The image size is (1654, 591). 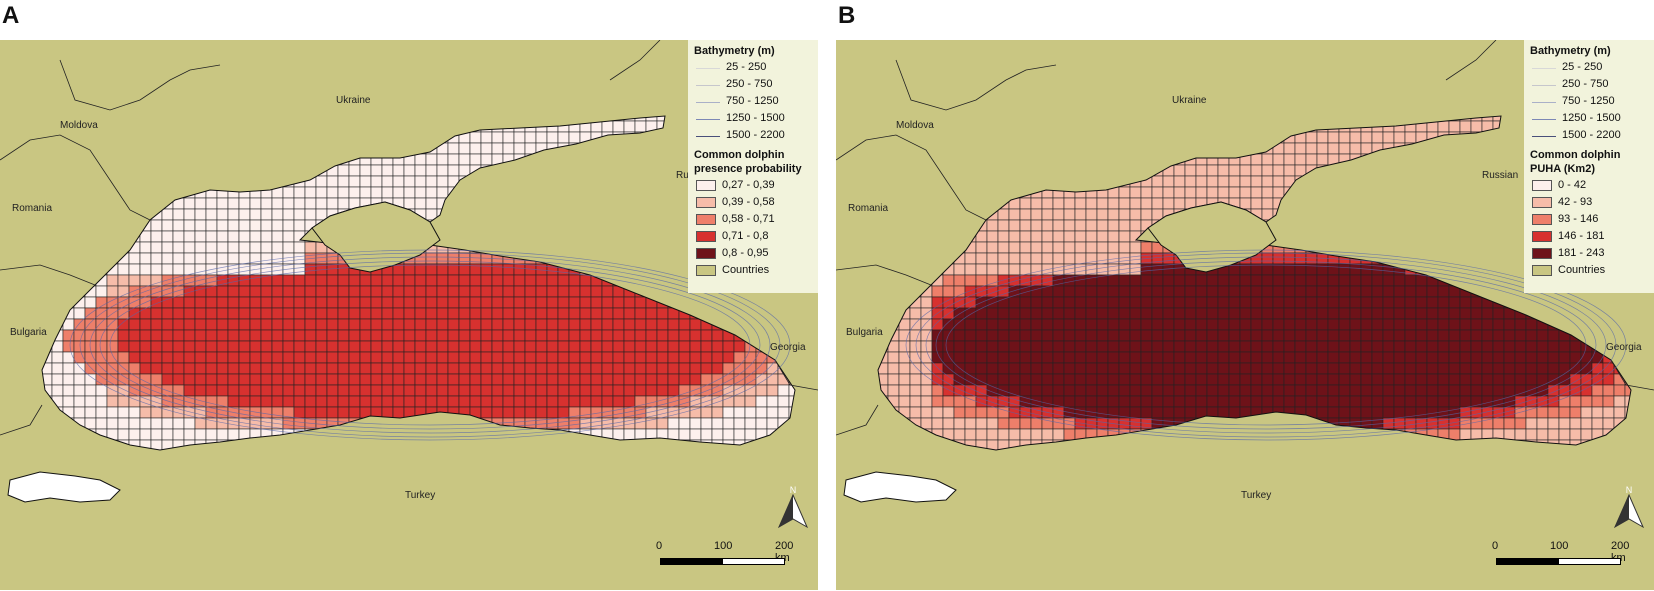 What do you see at coordinates (353, 100) in the screenshot?
I see `label-ukraine: Ukraine` at bounding box center [353, 100].